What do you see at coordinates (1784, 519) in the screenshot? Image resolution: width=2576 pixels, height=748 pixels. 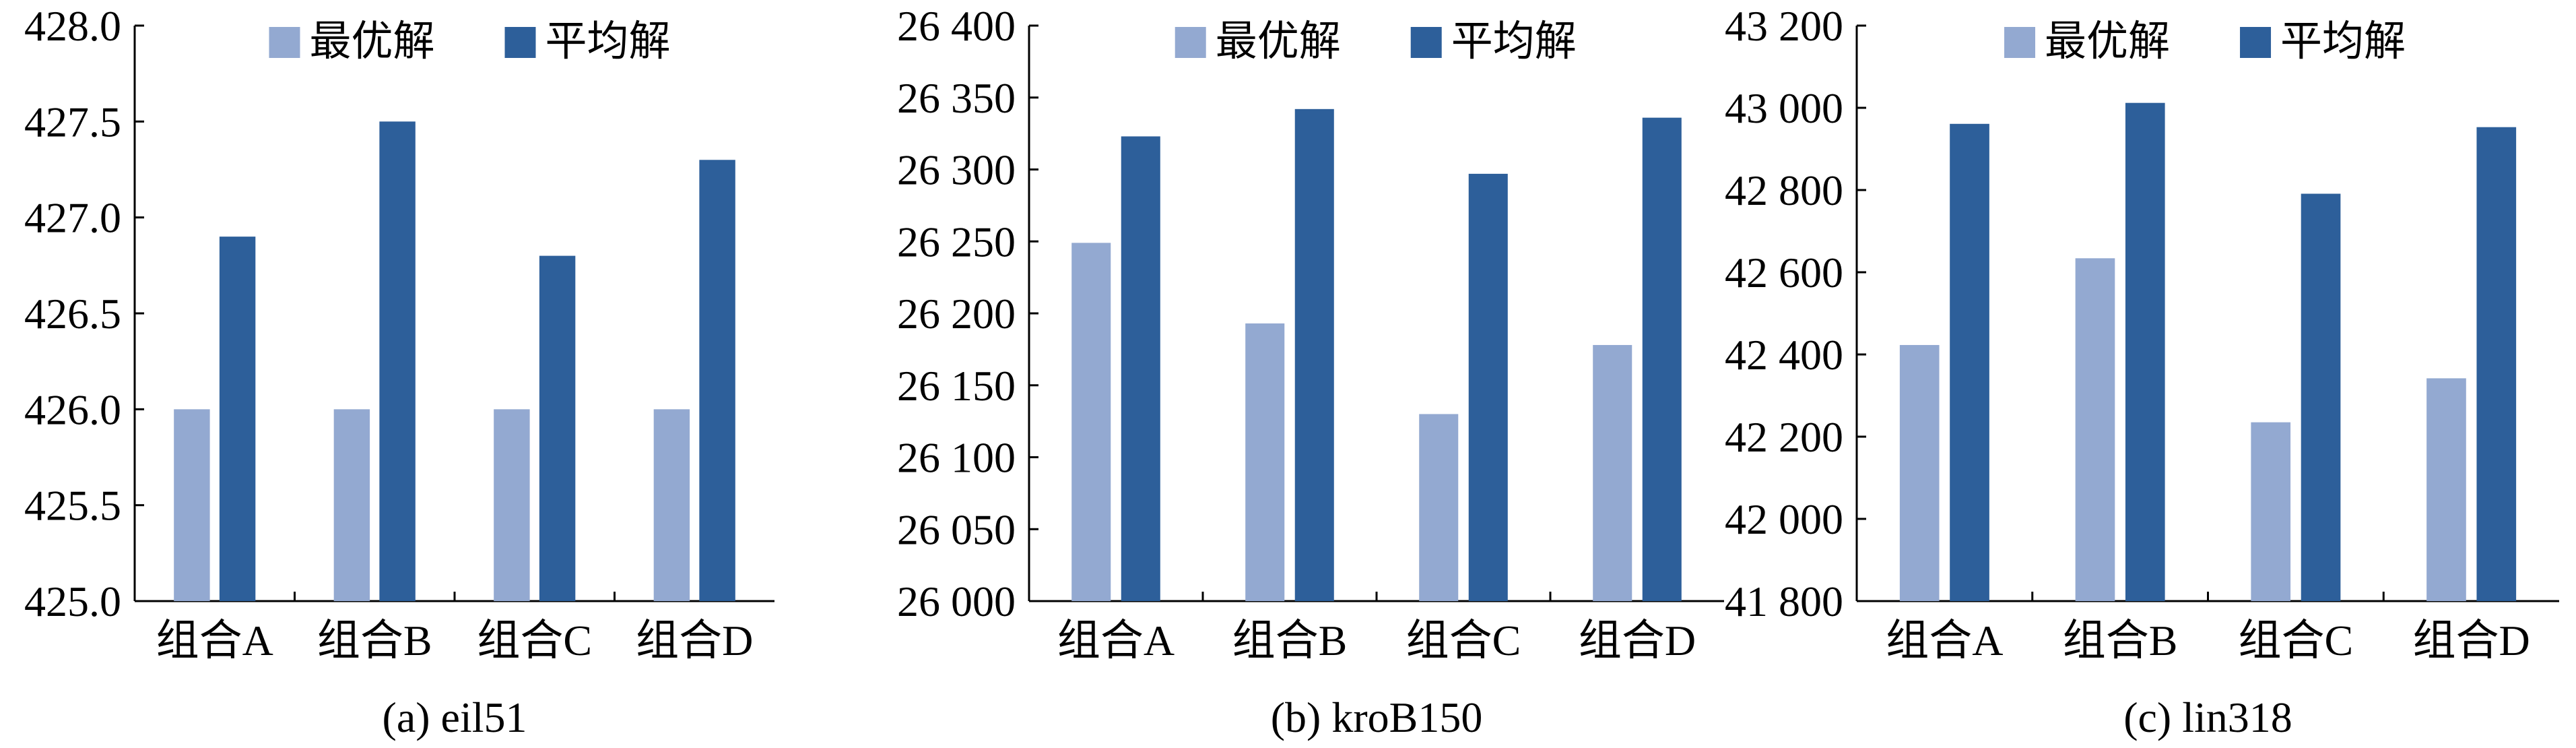 I see `y-tick-label: 42 000` at bounding box center [1784, 519].